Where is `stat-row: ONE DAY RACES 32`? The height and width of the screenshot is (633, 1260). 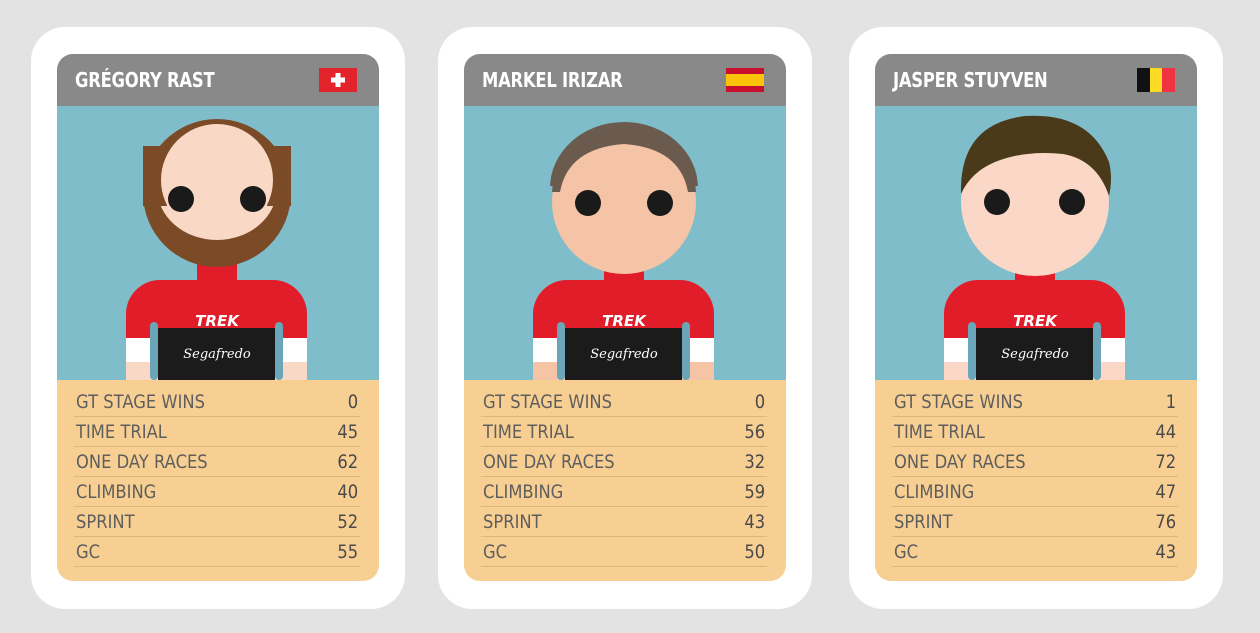
stat-row: ONE DAY RACES 32 is located at coordinates (624, 462).